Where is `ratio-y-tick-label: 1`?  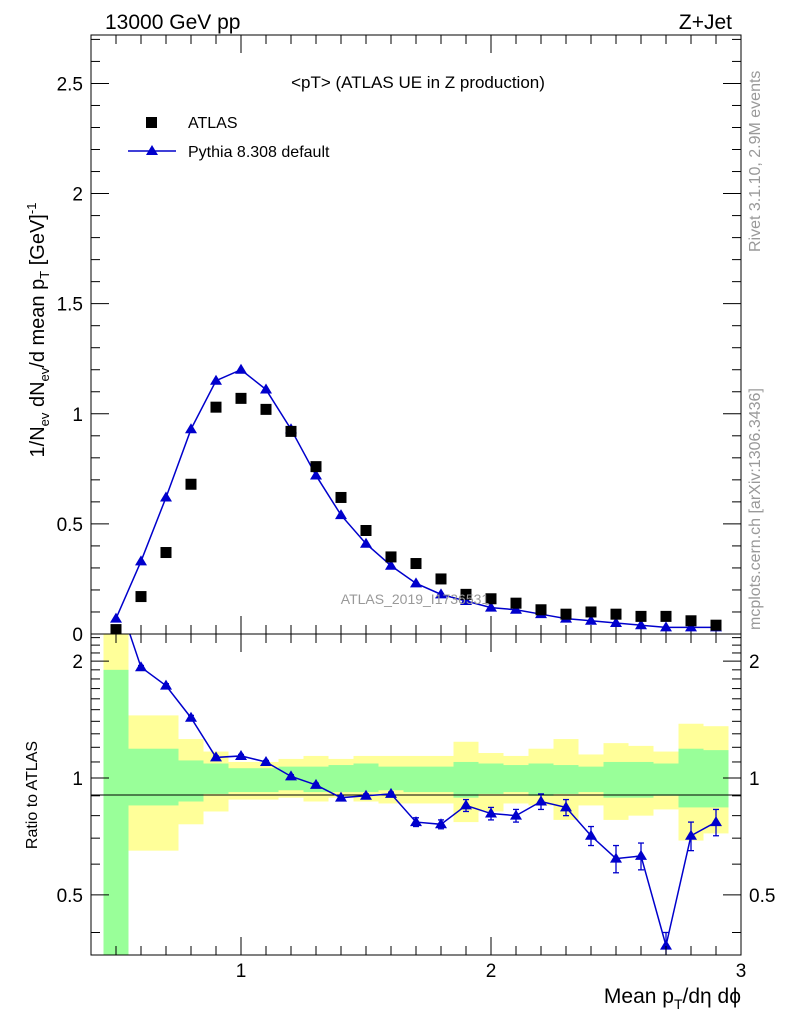
ratio-y-tick-label: 1 is located at coordinates (77, 779).